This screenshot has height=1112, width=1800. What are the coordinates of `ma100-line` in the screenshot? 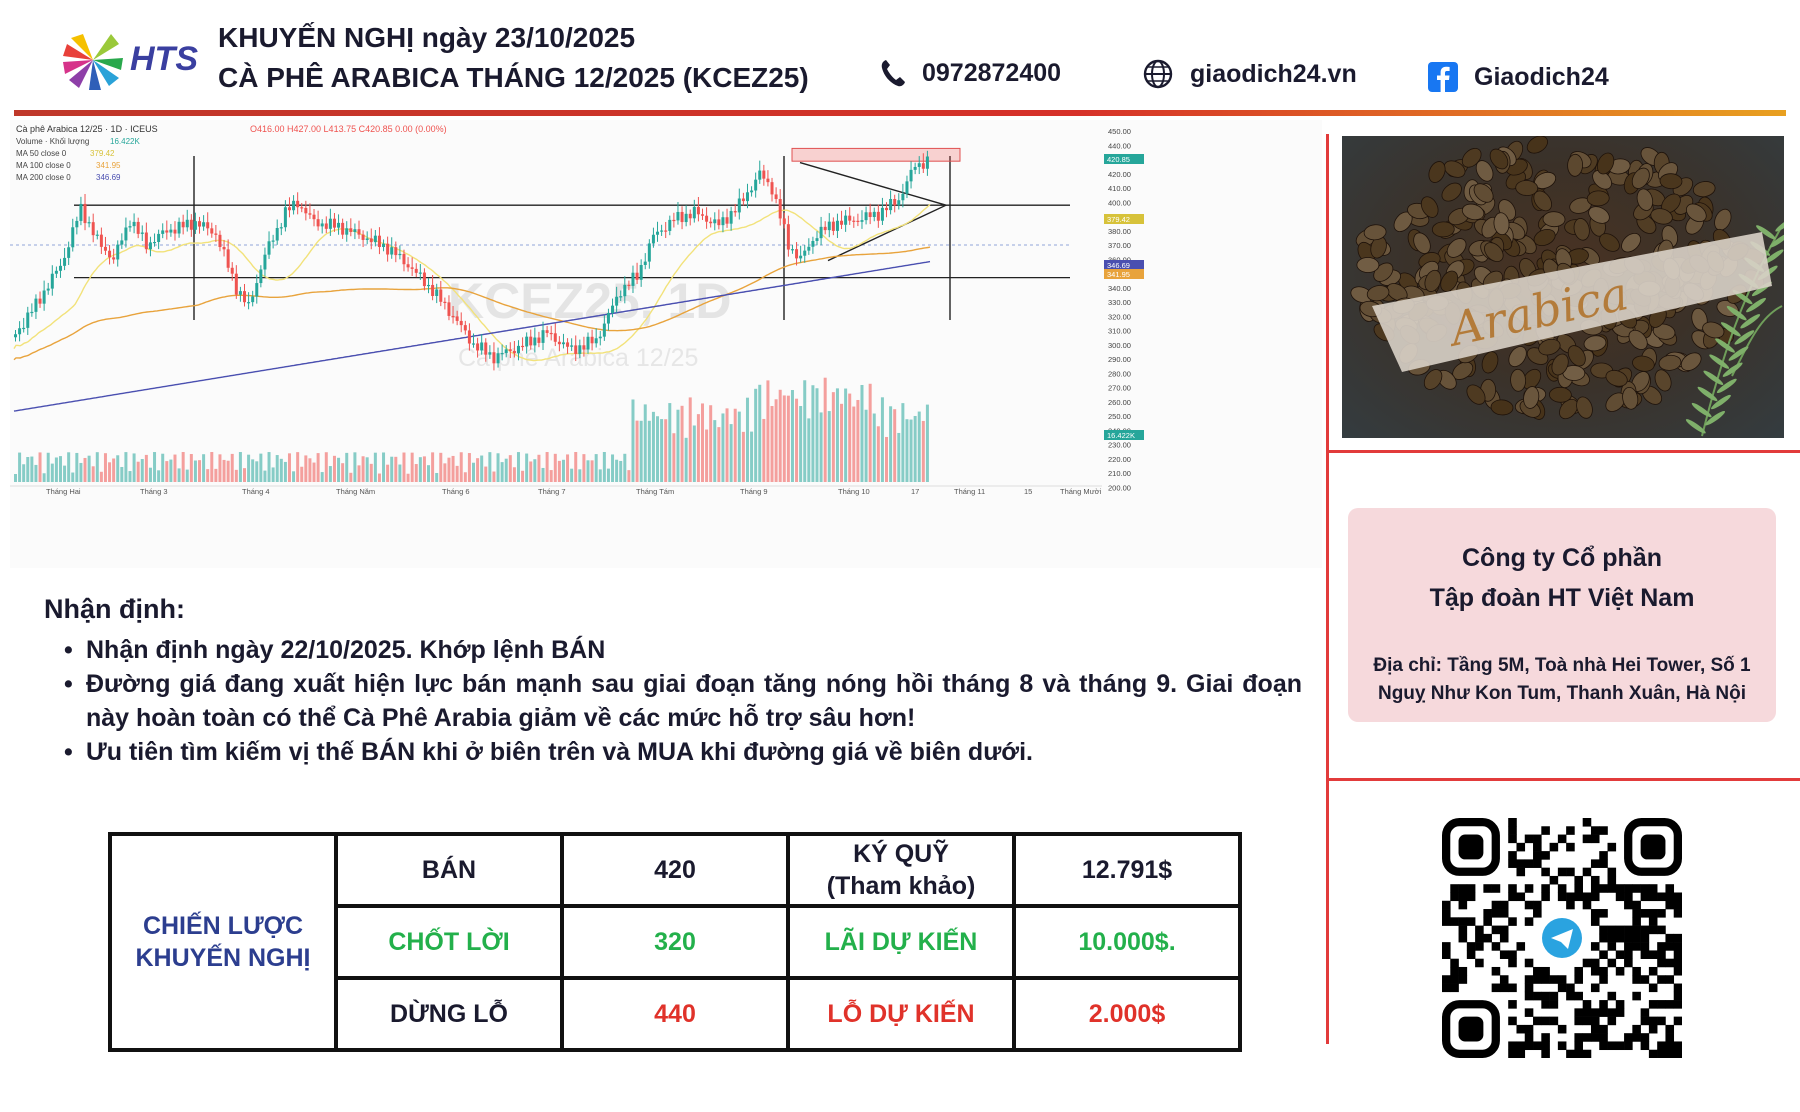 It's located at (472, 303).